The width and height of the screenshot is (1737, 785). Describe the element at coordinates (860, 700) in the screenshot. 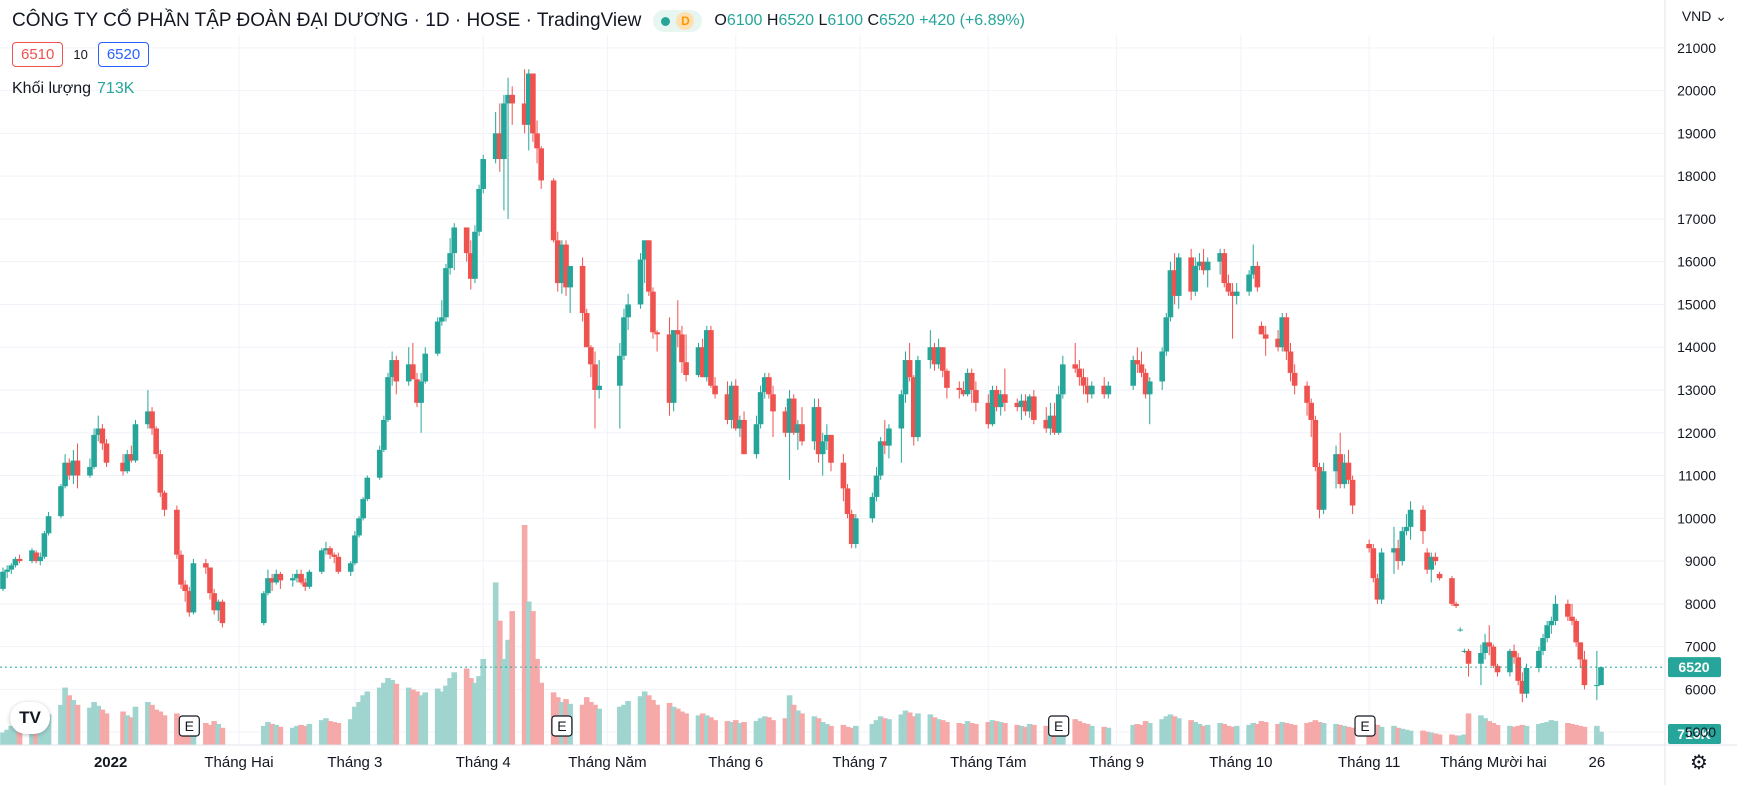

I see `last-price-line: 6520 713K` at that location.